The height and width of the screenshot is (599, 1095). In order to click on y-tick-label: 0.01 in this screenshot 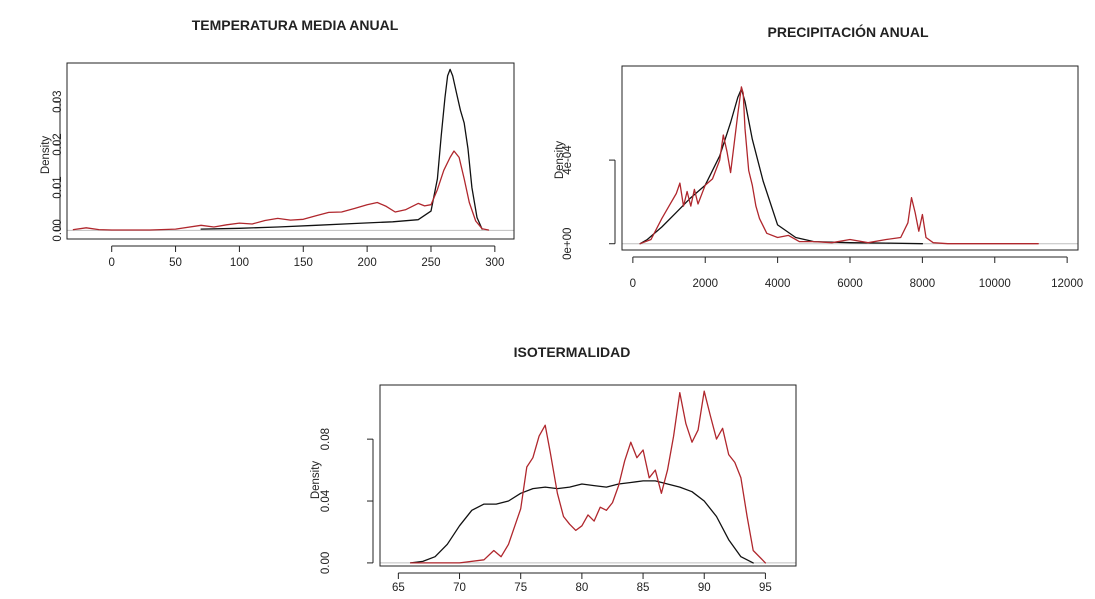, I will do `click(58, 187)`.